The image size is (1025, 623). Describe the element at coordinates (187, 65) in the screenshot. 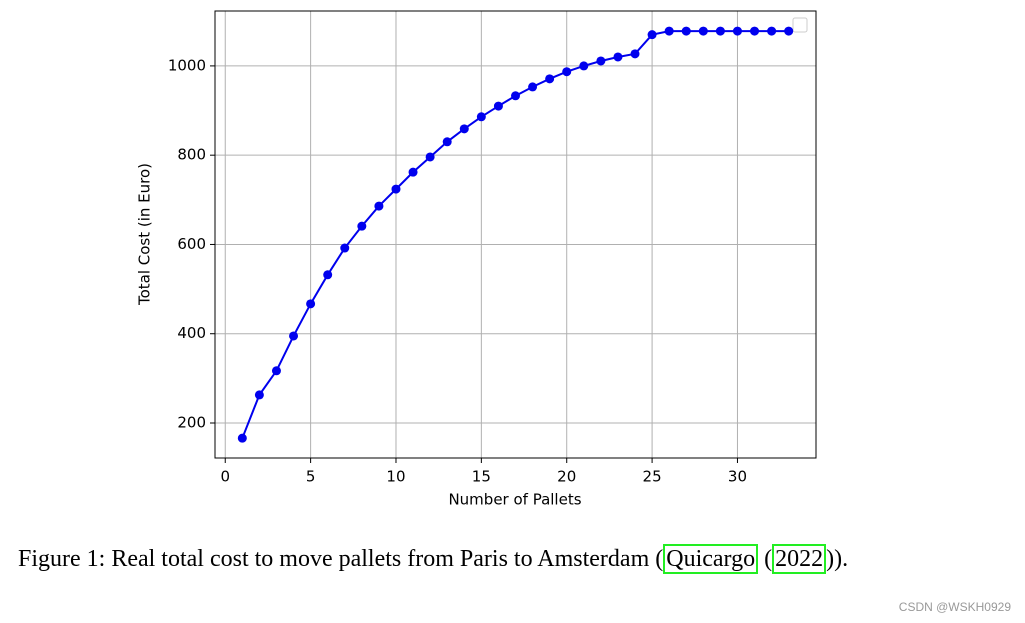

I see `y-tick-label: 1000` at that location.